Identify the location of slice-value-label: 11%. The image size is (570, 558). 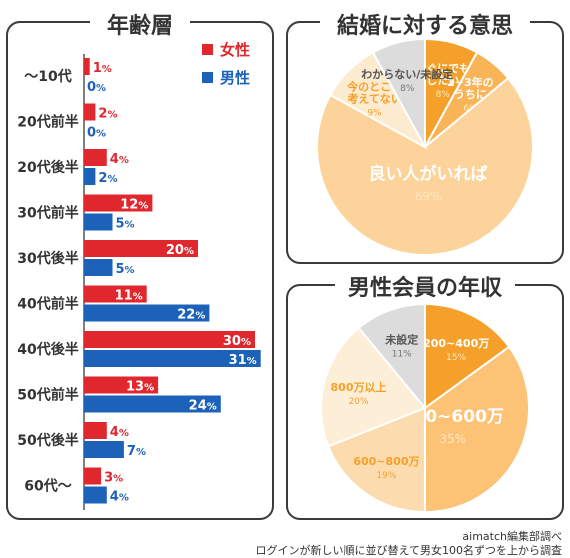
(402, 354).